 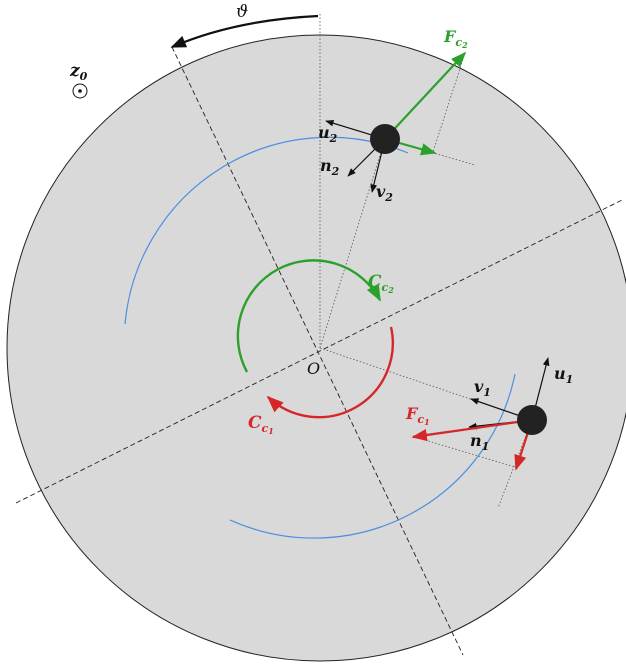 I want to click on vector-Fc1, so click(x=472, y=430).